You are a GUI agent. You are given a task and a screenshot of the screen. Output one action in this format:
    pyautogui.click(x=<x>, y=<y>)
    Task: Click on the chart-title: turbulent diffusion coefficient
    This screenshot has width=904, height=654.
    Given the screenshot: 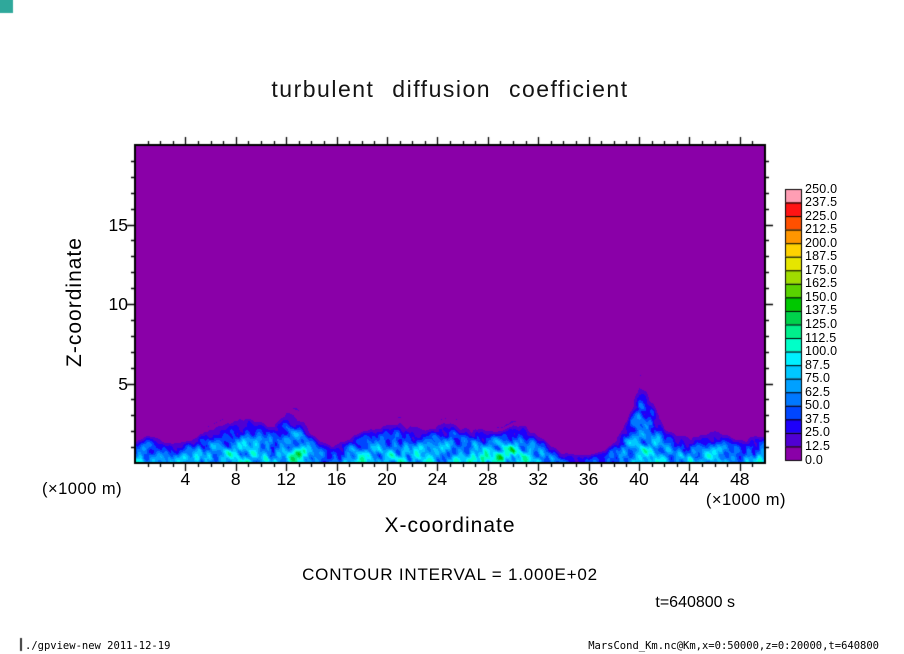 What is the action you would take?
    pyautogui.click(x=450, y=89)
    